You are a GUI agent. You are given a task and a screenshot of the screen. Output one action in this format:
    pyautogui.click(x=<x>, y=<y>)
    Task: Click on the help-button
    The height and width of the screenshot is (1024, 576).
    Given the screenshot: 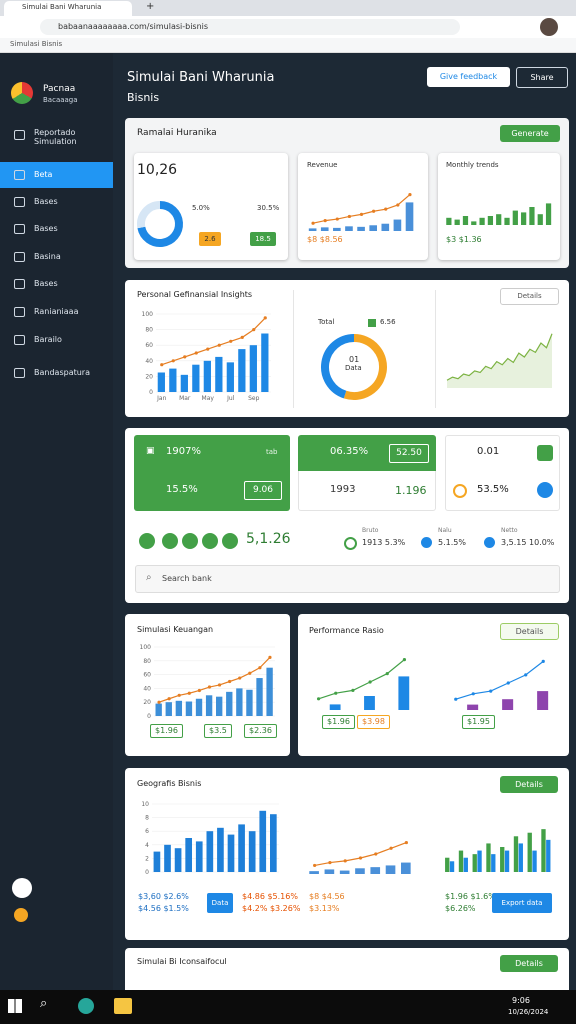 What is the action you would take?
    pyautogui.click(x=22, y=888)
    